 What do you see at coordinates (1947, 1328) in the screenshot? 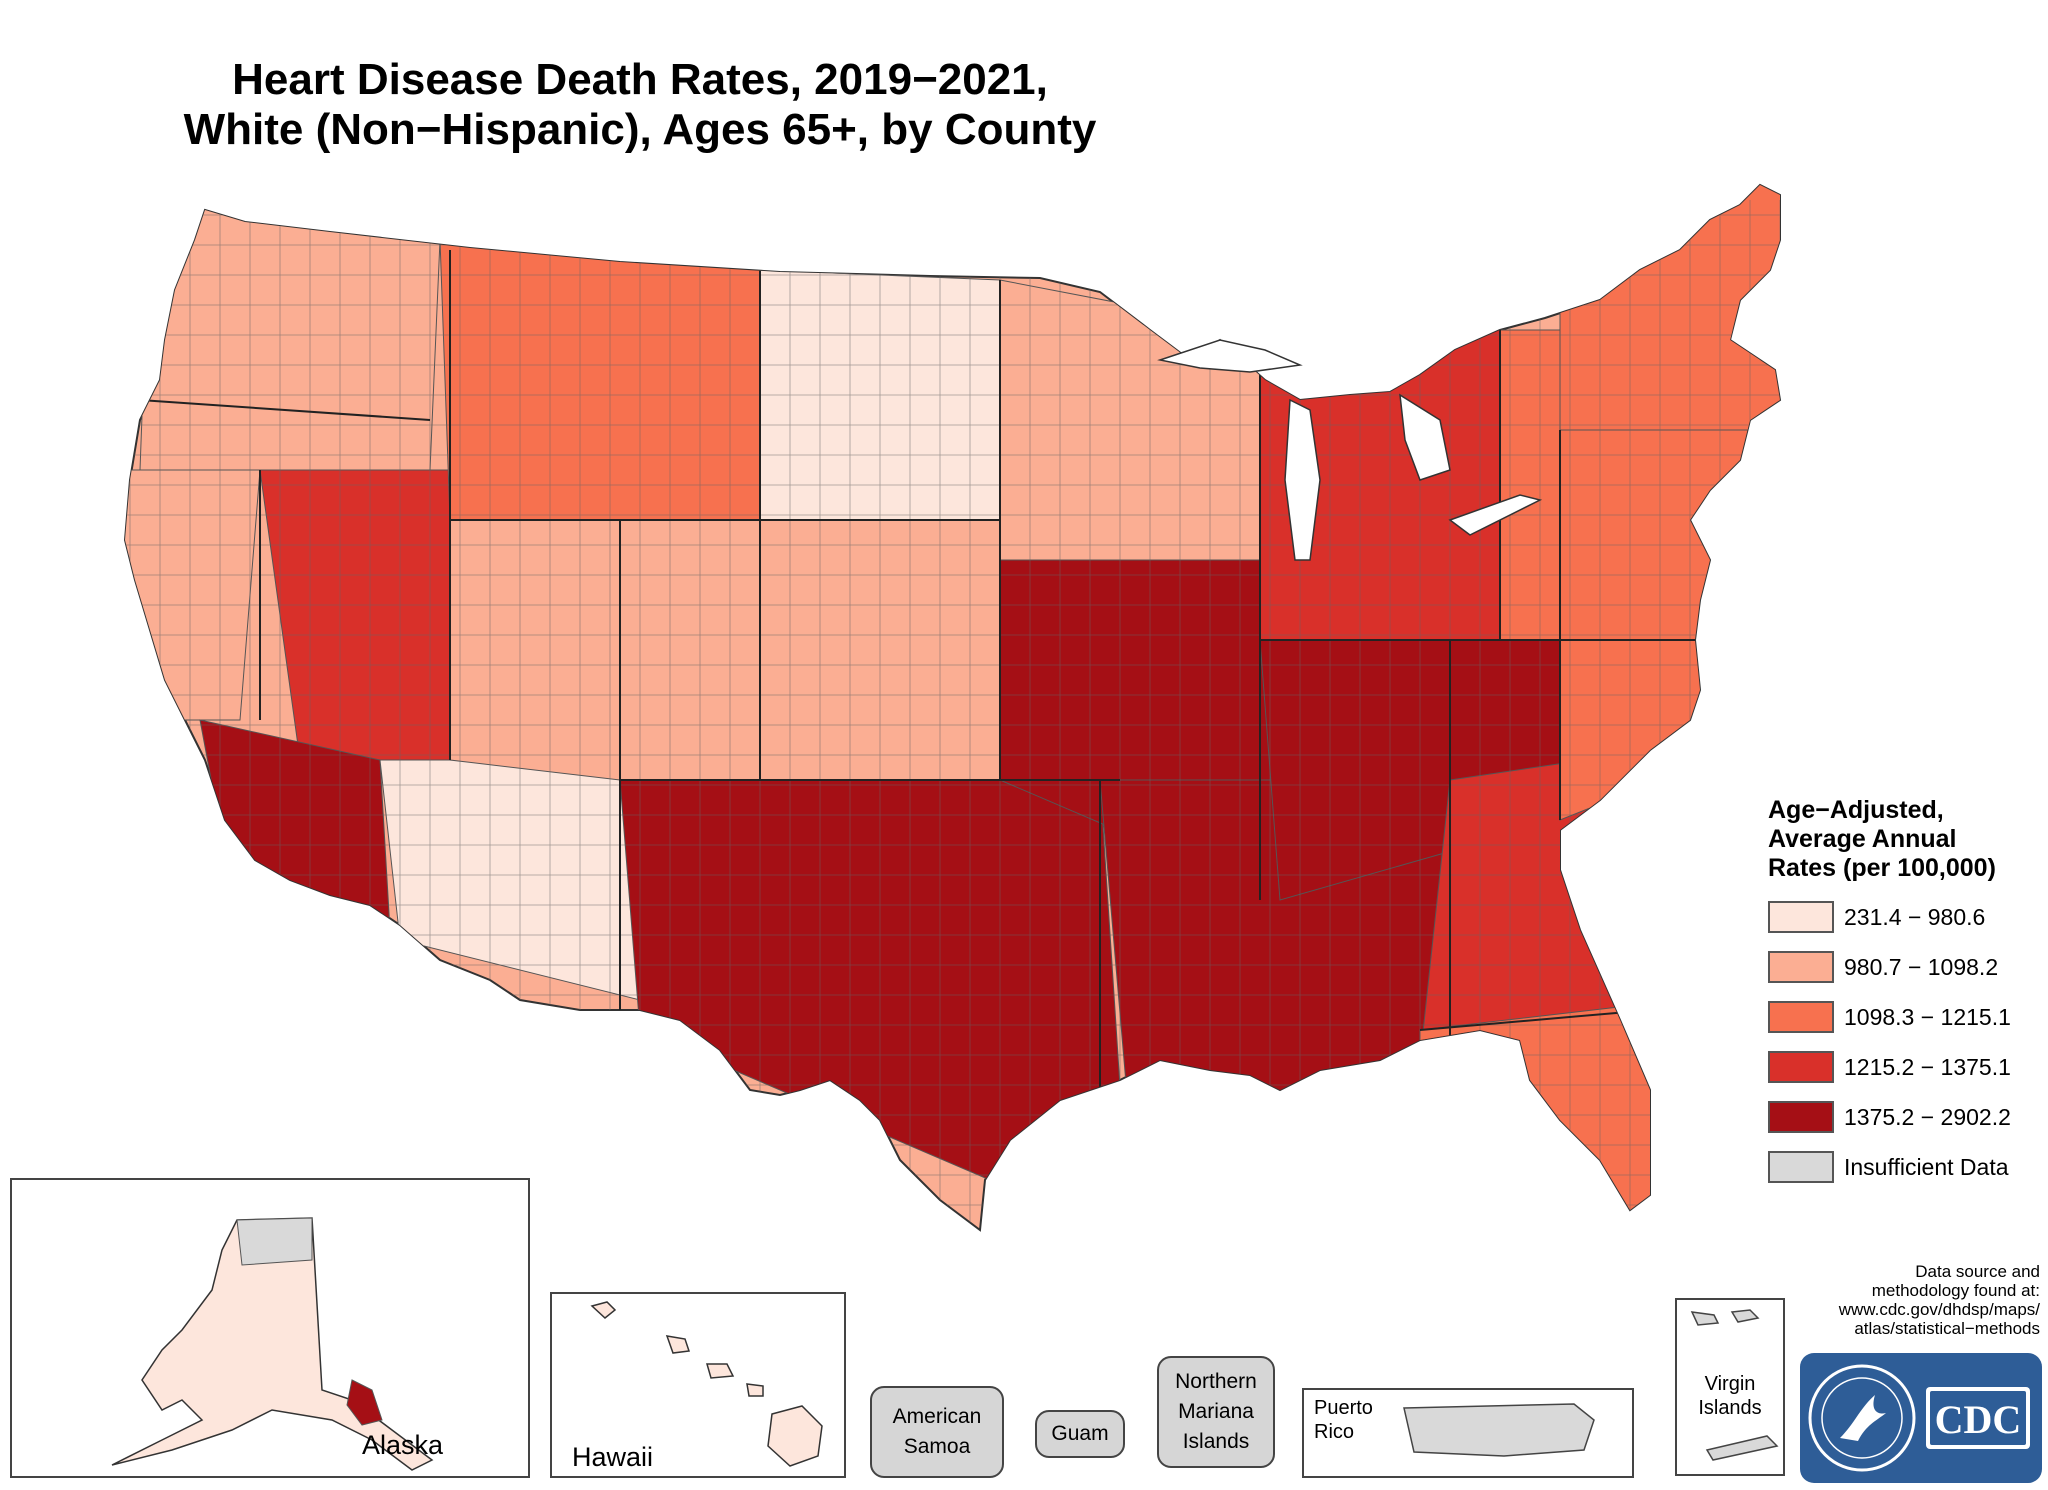
I see `source-line4: atlas/statistical−methods` at bounding box center [1947, 1328].